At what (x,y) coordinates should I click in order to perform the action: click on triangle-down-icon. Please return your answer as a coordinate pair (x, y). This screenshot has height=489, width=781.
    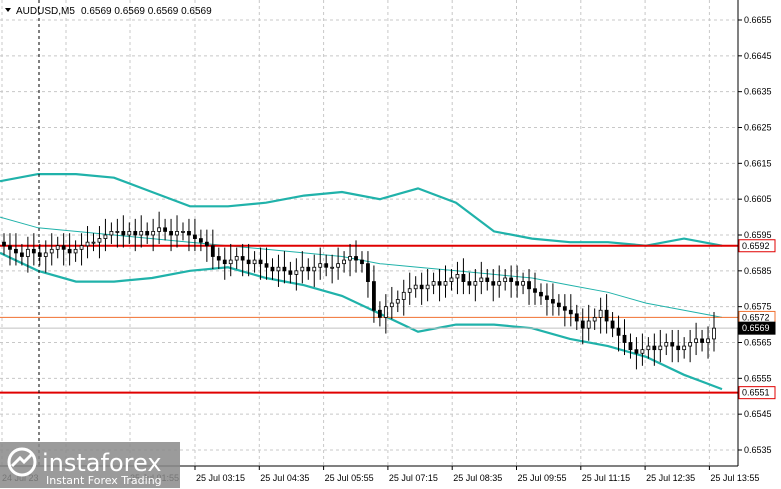
    Looking at the image, I should click on (8, 10).